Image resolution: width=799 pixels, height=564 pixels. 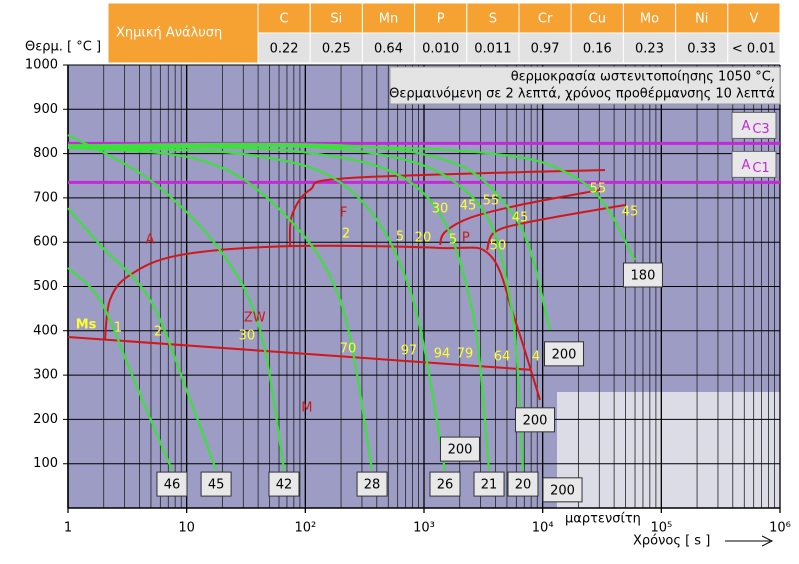 I want to click on hardness-label: 45, so click(x=216, y=485).